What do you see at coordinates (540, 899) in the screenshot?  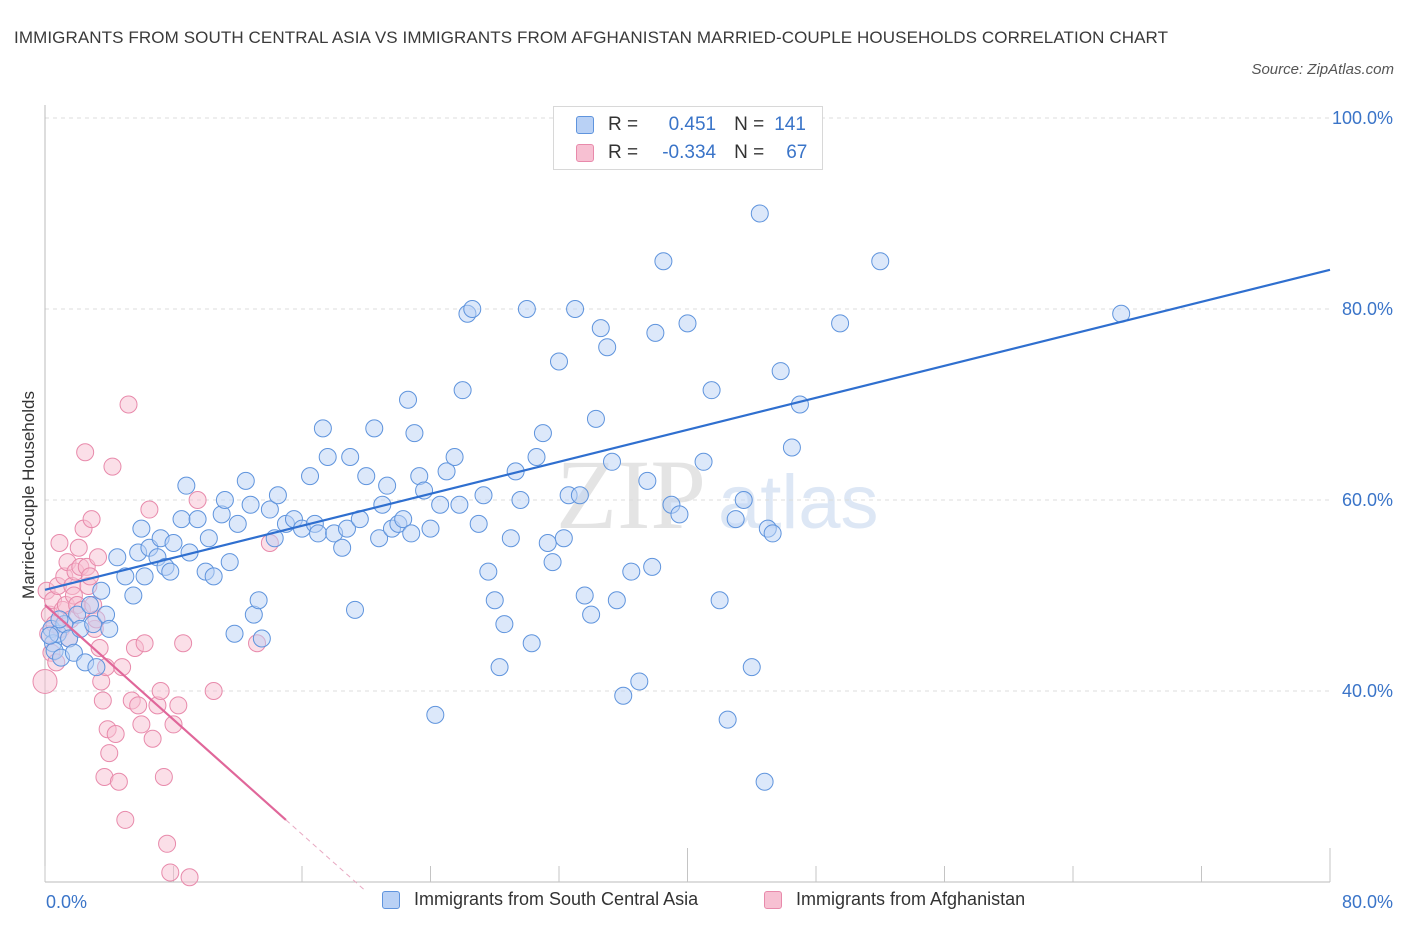 I see `series-legend-south-central-asia: Immigrants from South Central Asia` at bounding box center [540, 899].